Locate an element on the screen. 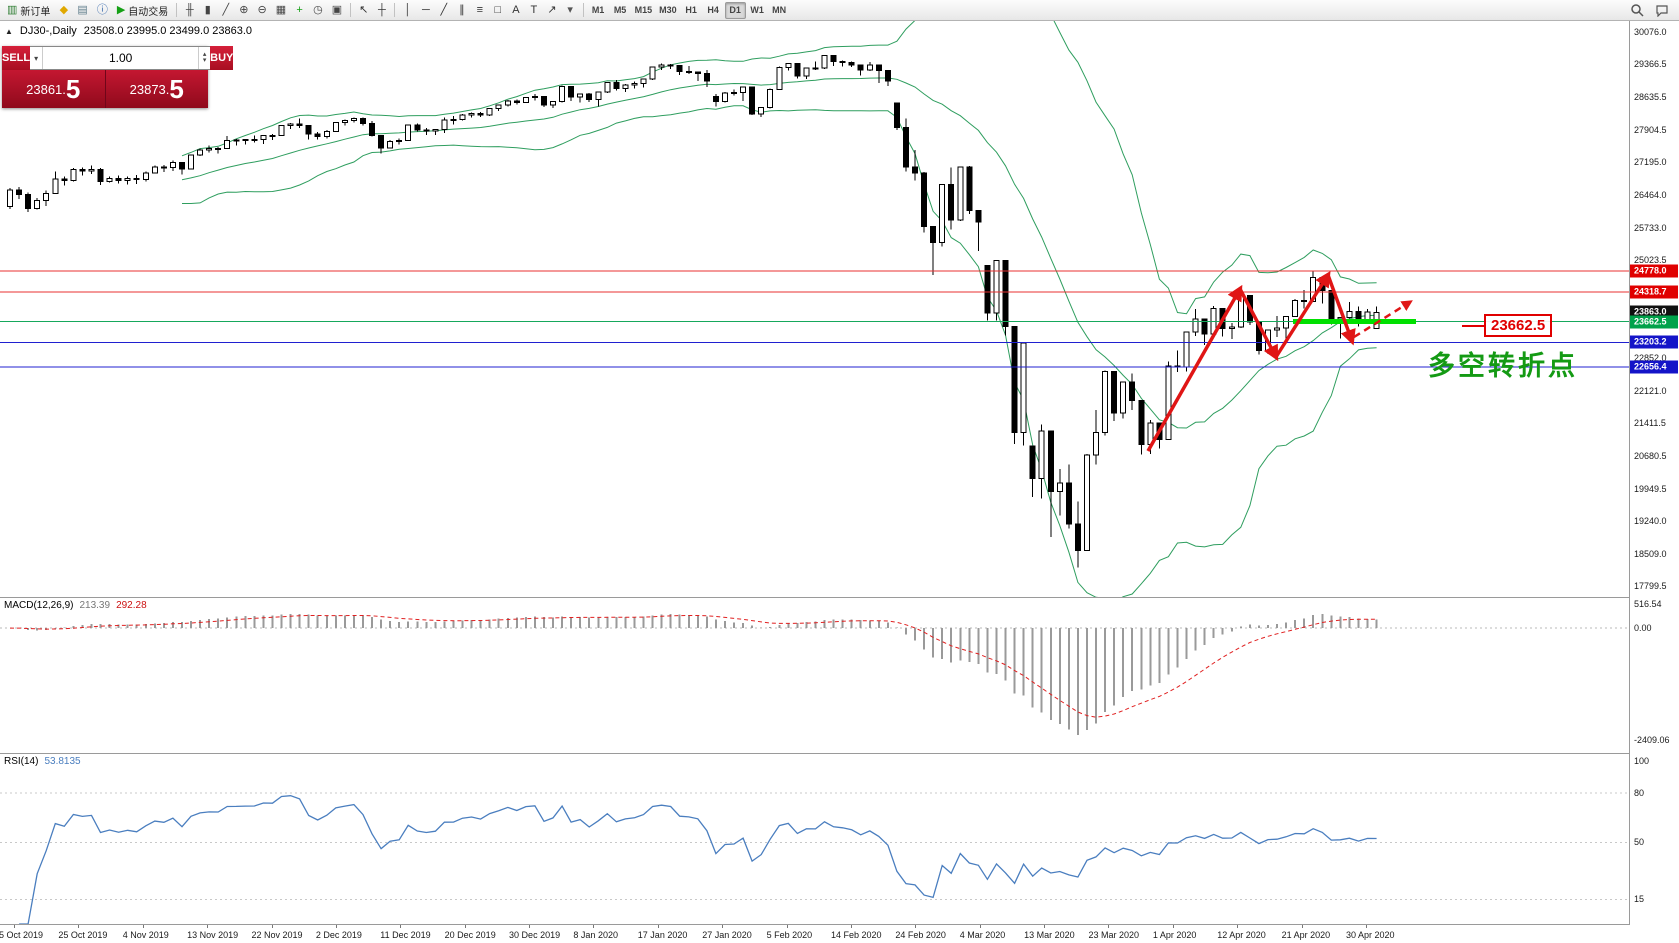 This screenshot has height=943, width=1679. timeframe-w1-button: W1 is located at coordinates (757, 10).